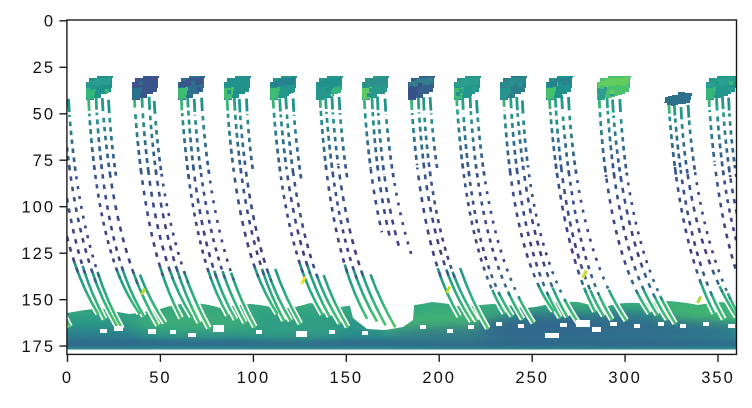  What do you see at coordinates (439, 378) in the screenshot?
I see `svg-text: 200` at bounding box center [439, 378].